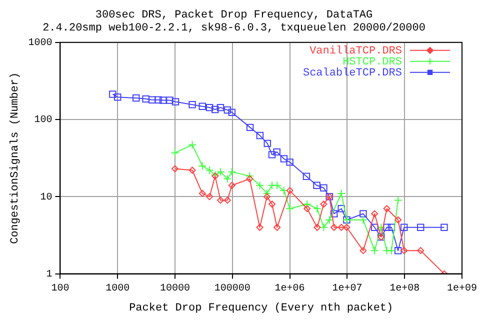 The image size is (480, 320). What do you see at coordinates (234, 28) in the screenshot?
I see `chart-subtitle: 2.4.20smp web100-2.2.1, sk98-6.0.3, txqueuelen 20000/20000` at bounding box center [234, 28].